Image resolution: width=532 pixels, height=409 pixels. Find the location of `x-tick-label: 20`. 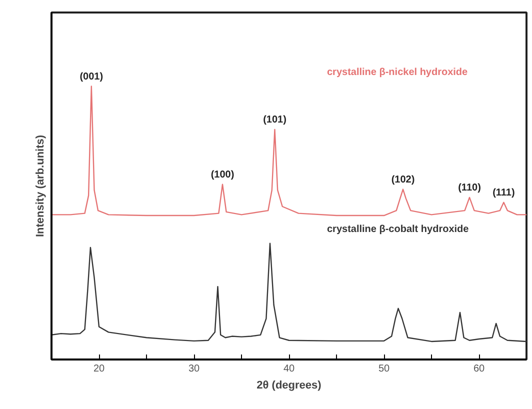

x-tick-label: 20 is located at coordinates (99, 369).